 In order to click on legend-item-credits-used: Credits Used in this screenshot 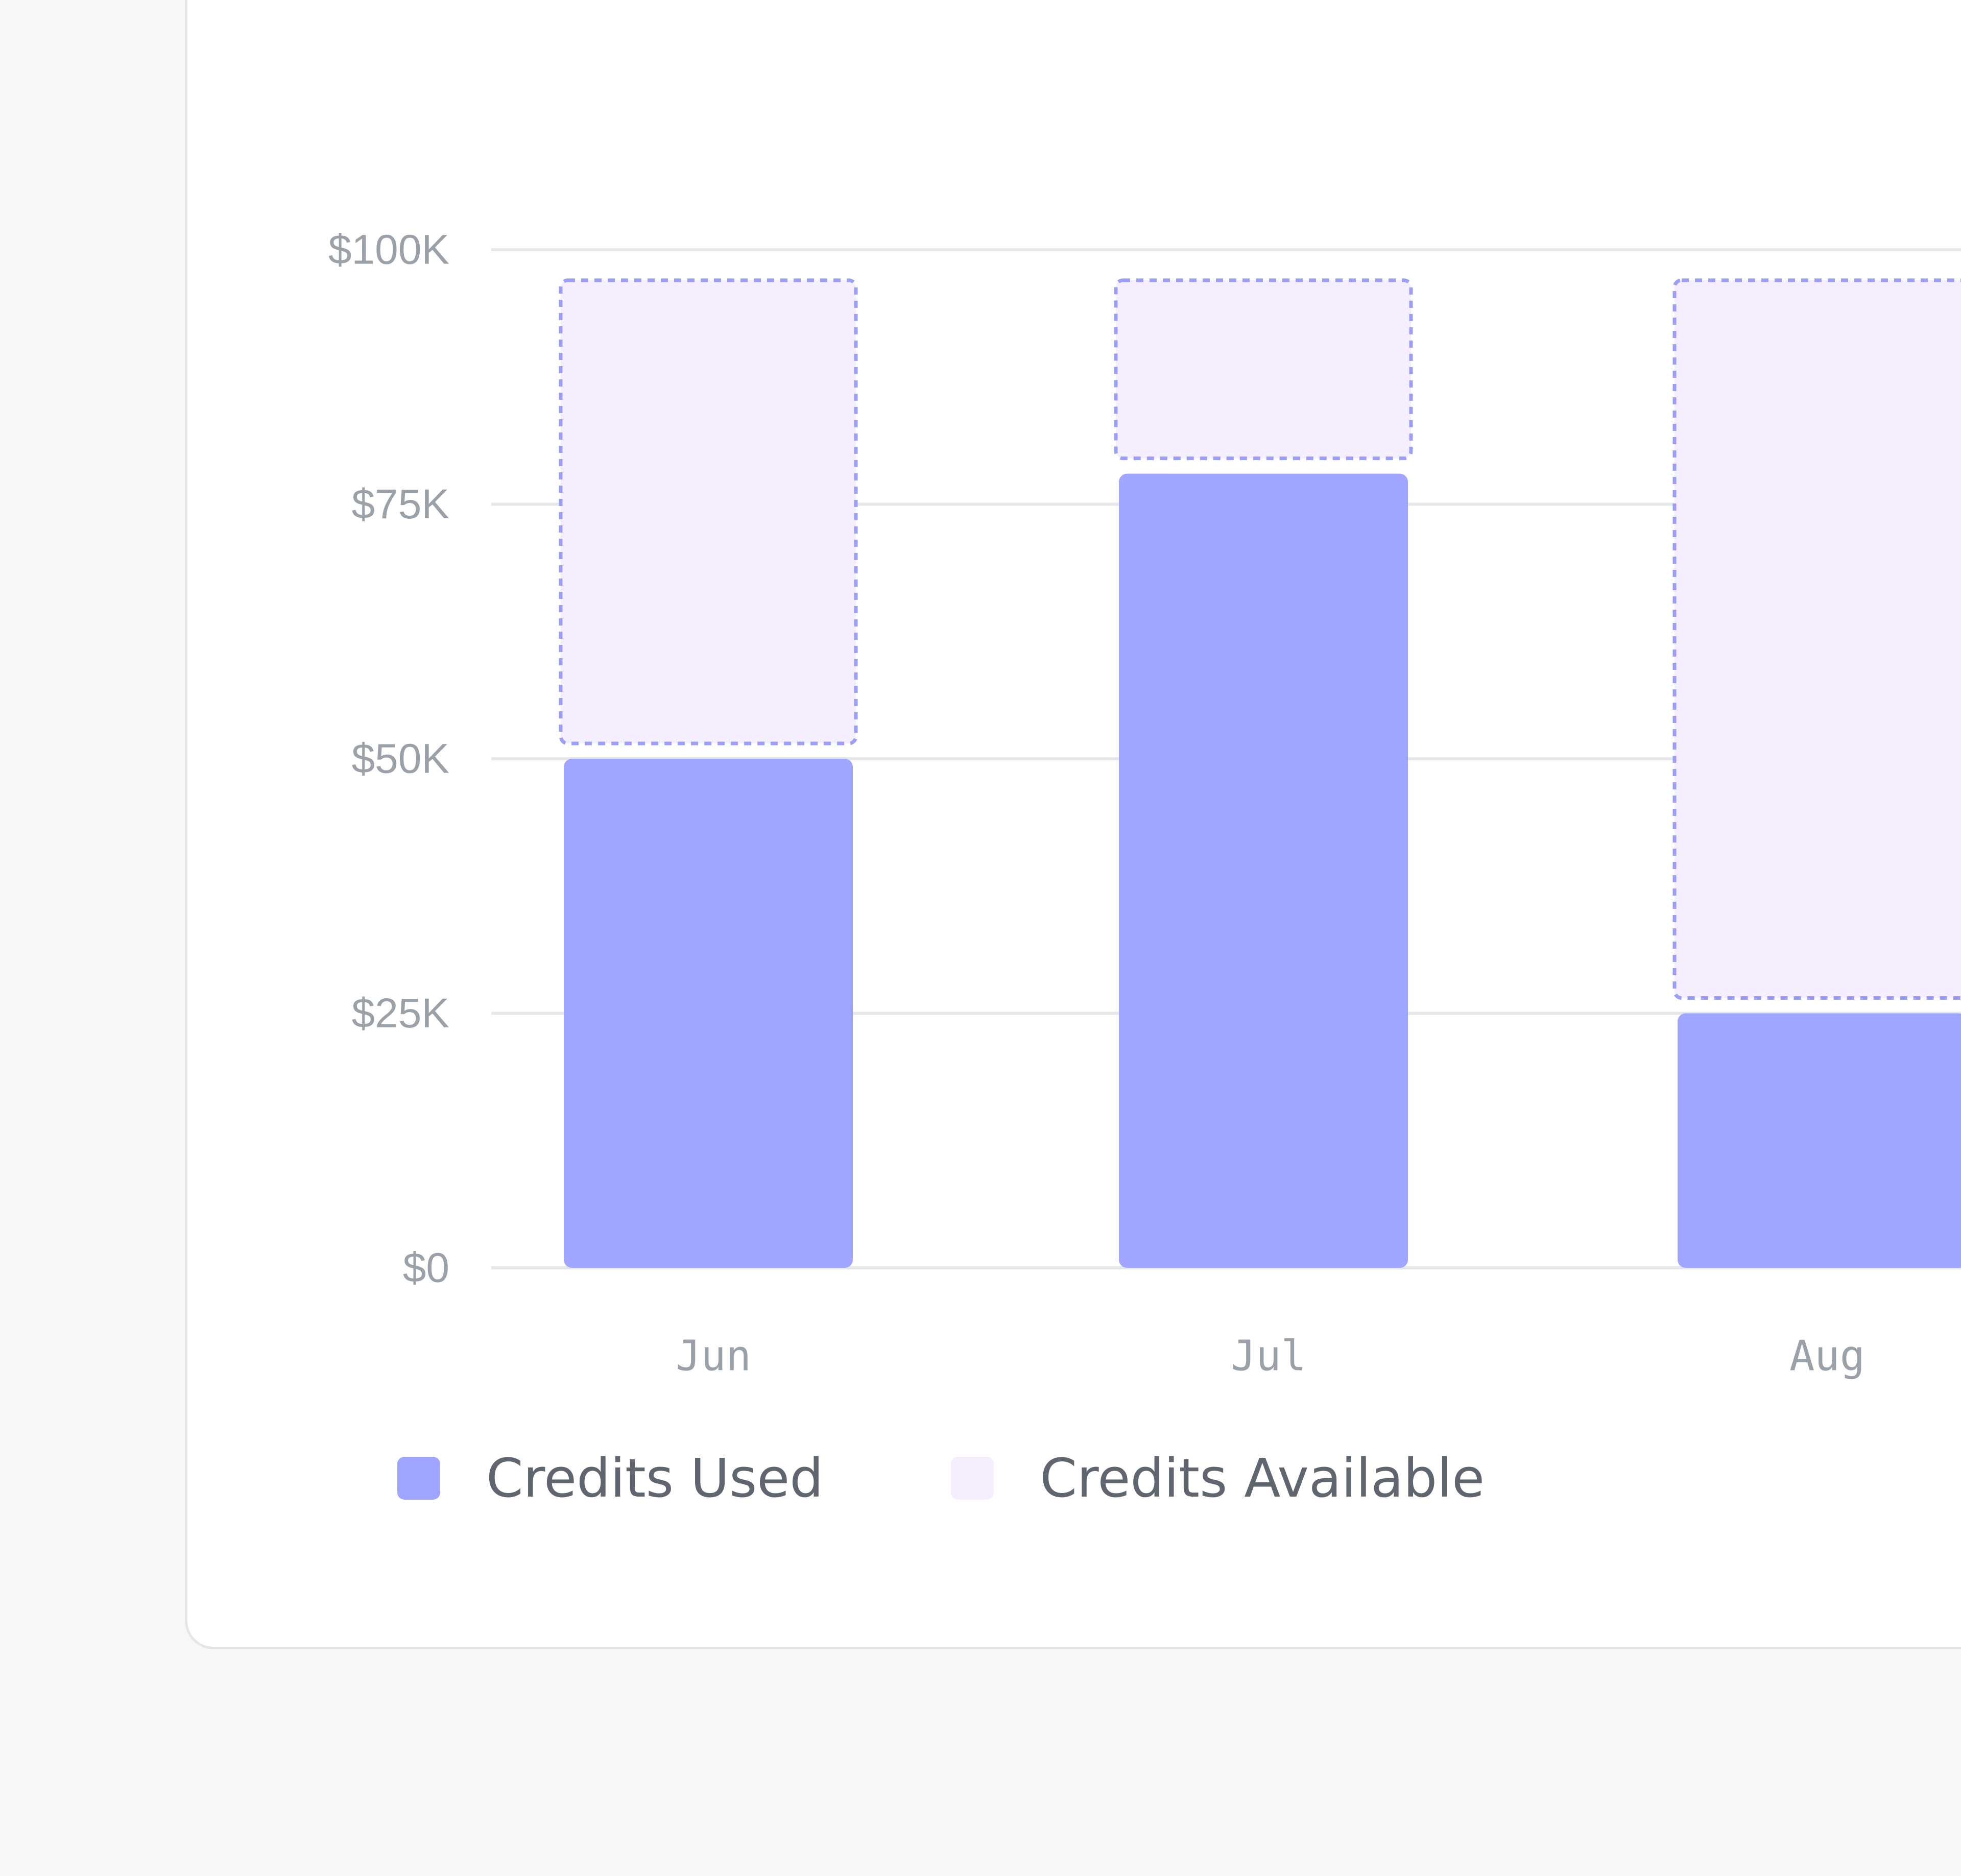, I will do `click(610, 1478)`.